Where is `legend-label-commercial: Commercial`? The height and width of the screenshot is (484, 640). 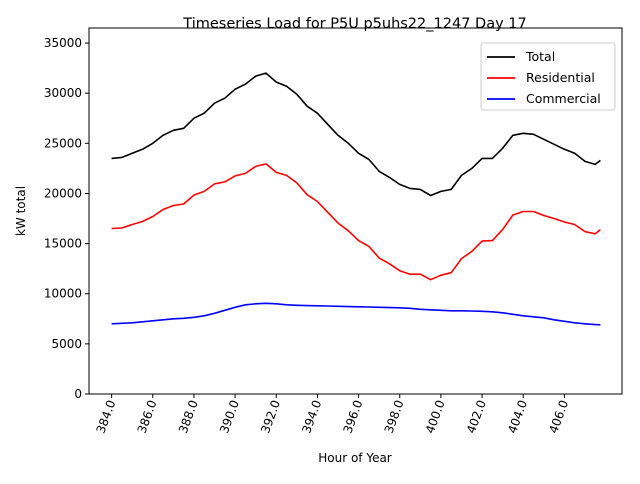 legend-label-commercial: Commercial is located at coordinates (563, 98).